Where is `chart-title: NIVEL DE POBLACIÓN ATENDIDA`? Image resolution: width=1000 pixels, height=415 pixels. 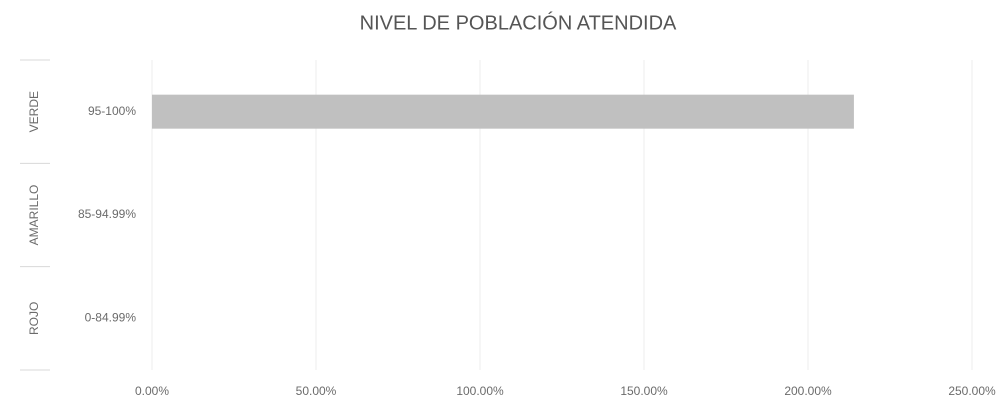
chart-title: NIVEL DE POBLACIÓN ATENDIDA is located at coordinates (518, 22).